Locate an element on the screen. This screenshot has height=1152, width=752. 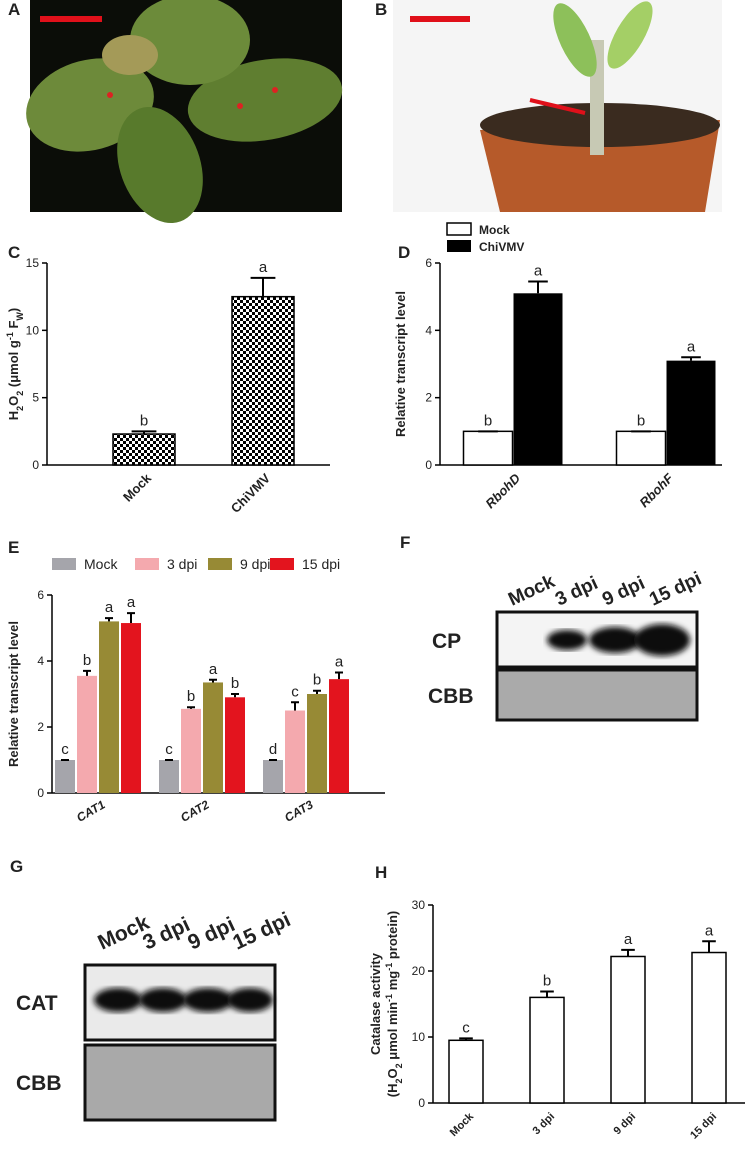
lane-label: Mock is located at coordinates (531, 591).